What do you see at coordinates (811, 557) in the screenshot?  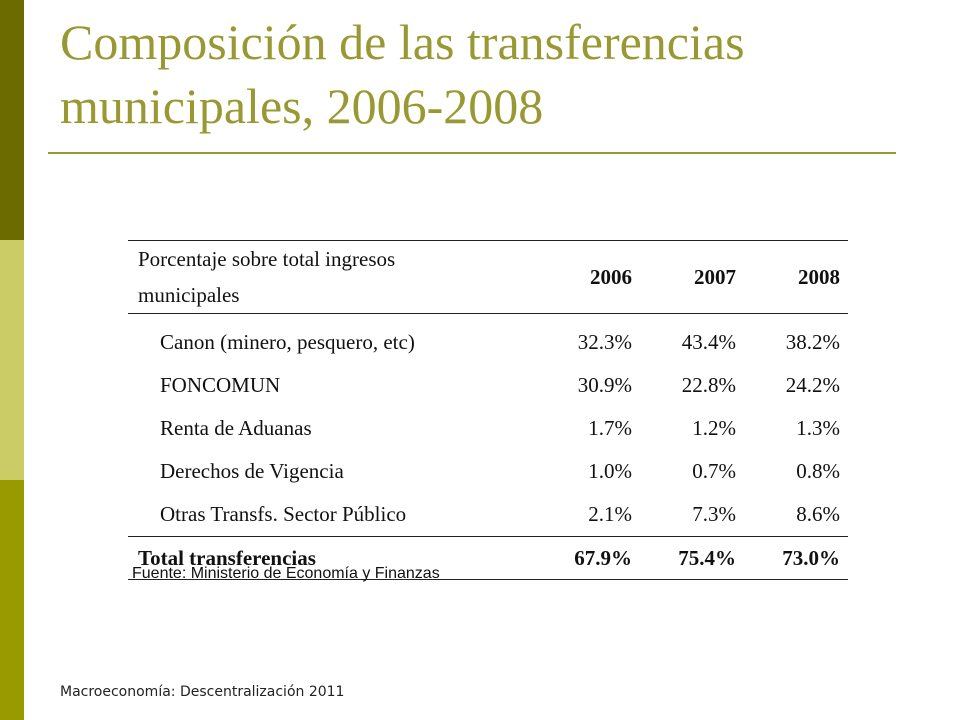 I see `total-value: 73.0%` at bounding box center [811, 557].